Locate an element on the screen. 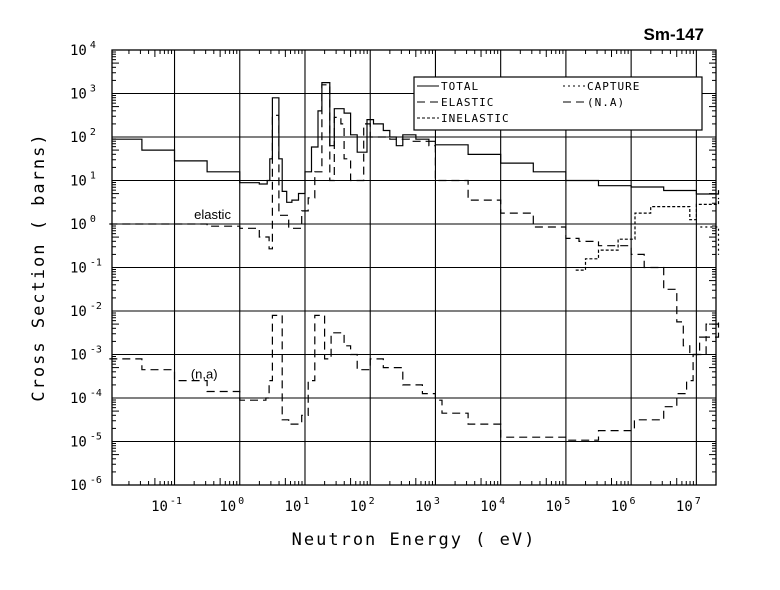  y-tick-label: 10 2 is located at coordinates (83, 136).